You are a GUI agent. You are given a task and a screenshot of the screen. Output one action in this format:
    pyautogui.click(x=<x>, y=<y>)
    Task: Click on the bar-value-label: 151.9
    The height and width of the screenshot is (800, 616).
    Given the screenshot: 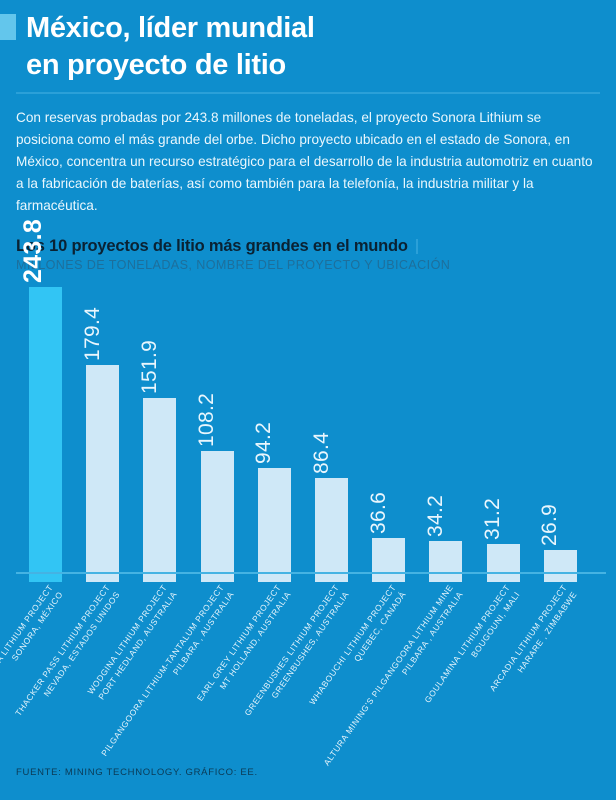 What is the action you would take?
    pyautogui.click(x=149, y=367)
    